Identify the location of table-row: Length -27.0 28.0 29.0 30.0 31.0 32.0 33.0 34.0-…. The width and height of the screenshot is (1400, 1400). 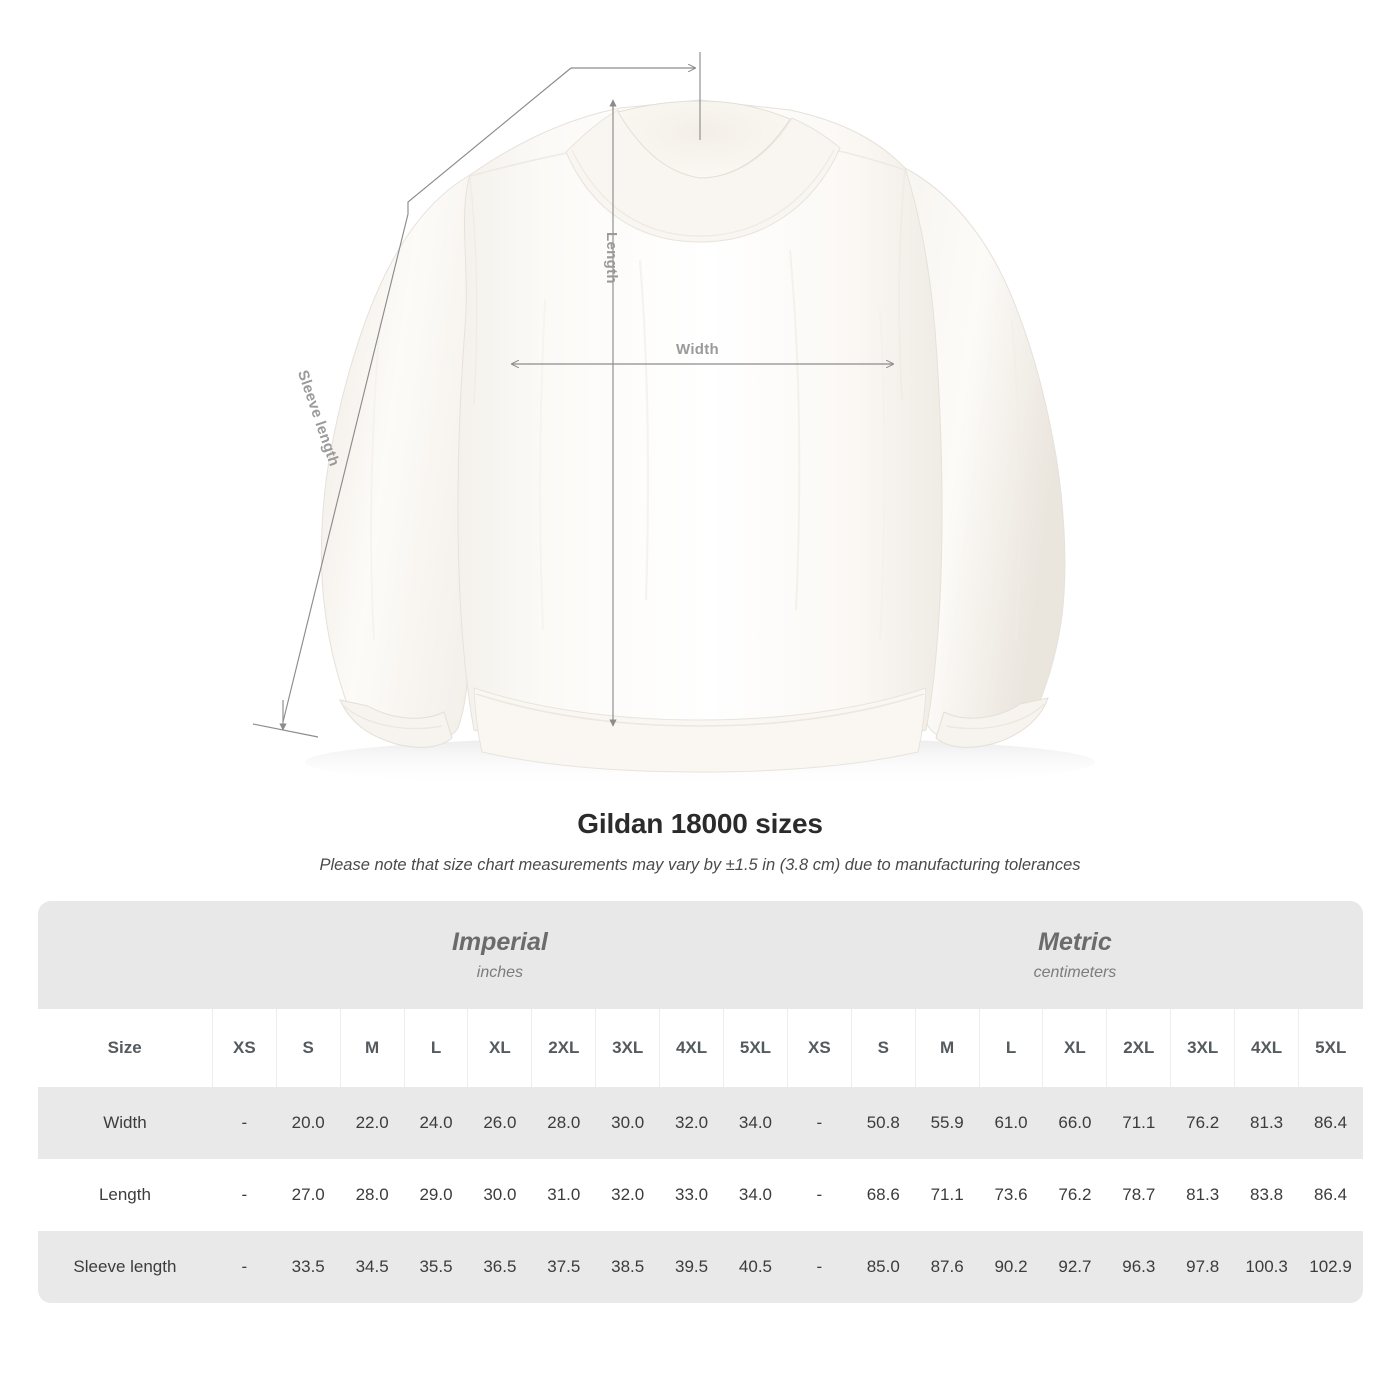
(700, 1195).